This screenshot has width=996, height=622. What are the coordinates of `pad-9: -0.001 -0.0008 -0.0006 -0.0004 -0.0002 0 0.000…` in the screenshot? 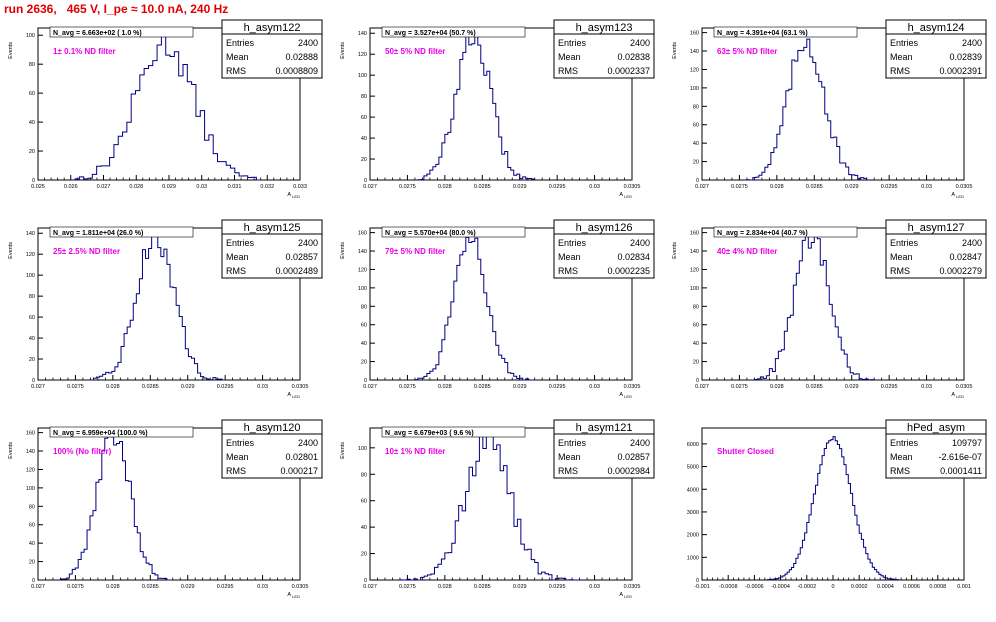 It's located at (830, 519).